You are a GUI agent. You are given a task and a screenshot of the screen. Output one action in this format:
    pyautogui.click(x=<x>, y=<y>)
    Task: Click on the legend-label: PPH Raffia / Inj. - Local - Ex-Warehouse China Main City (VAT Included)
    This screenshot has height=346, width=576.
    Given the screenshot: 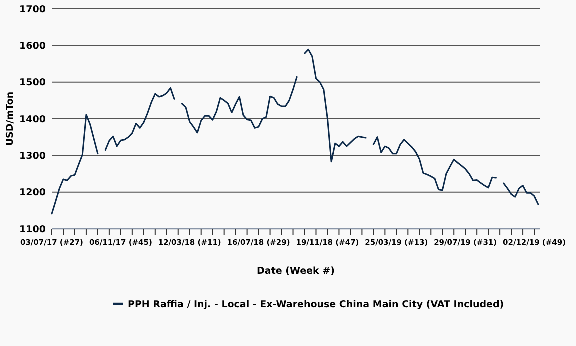 What is the action you would take?
    pyautogui.click(x=316, y=304)
    